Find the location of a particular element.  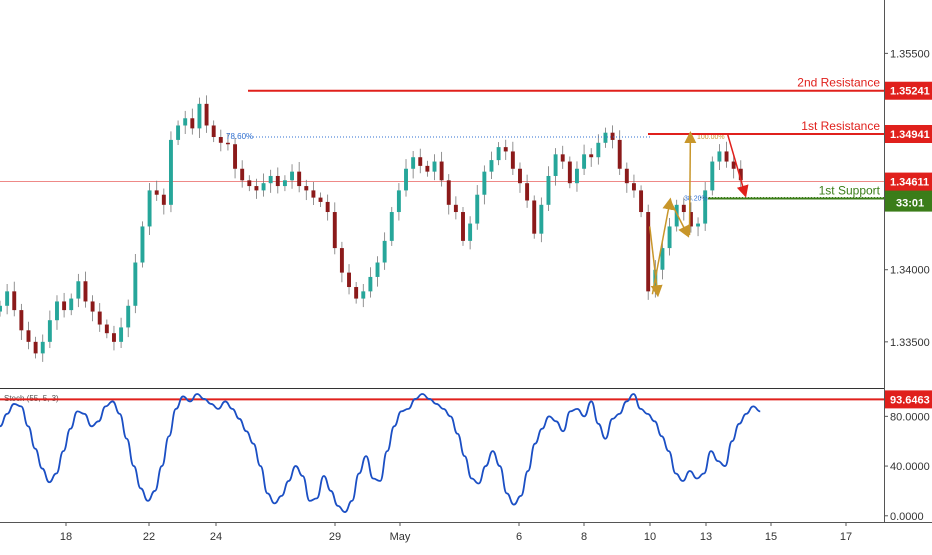

current-price-badge is located at coordinates (908, 181).